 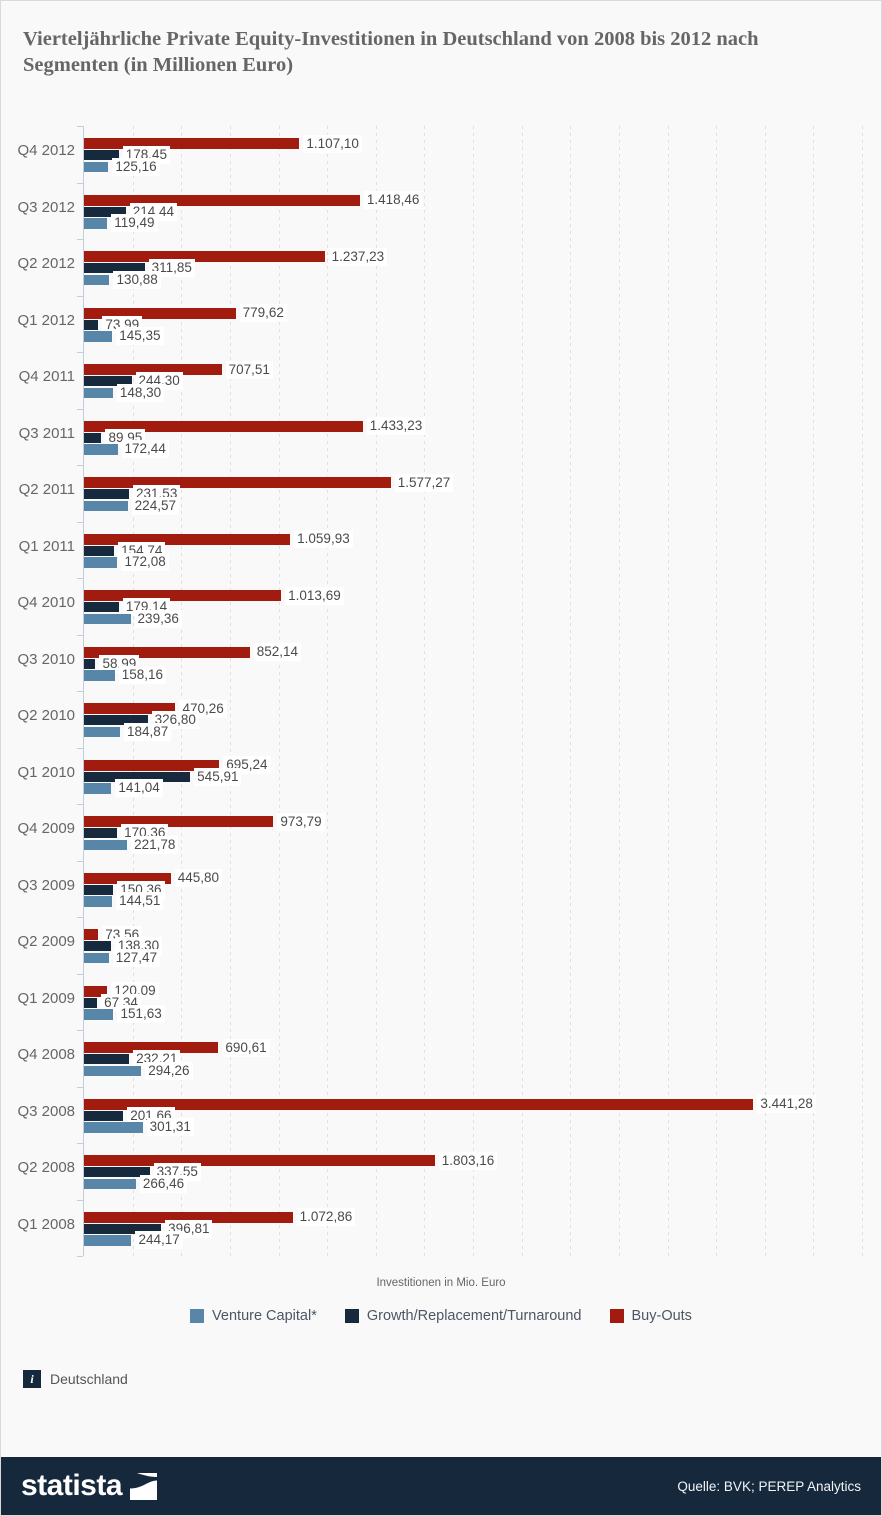 I want to click on category-label: Q3 2012, so click(x=46, y=207).